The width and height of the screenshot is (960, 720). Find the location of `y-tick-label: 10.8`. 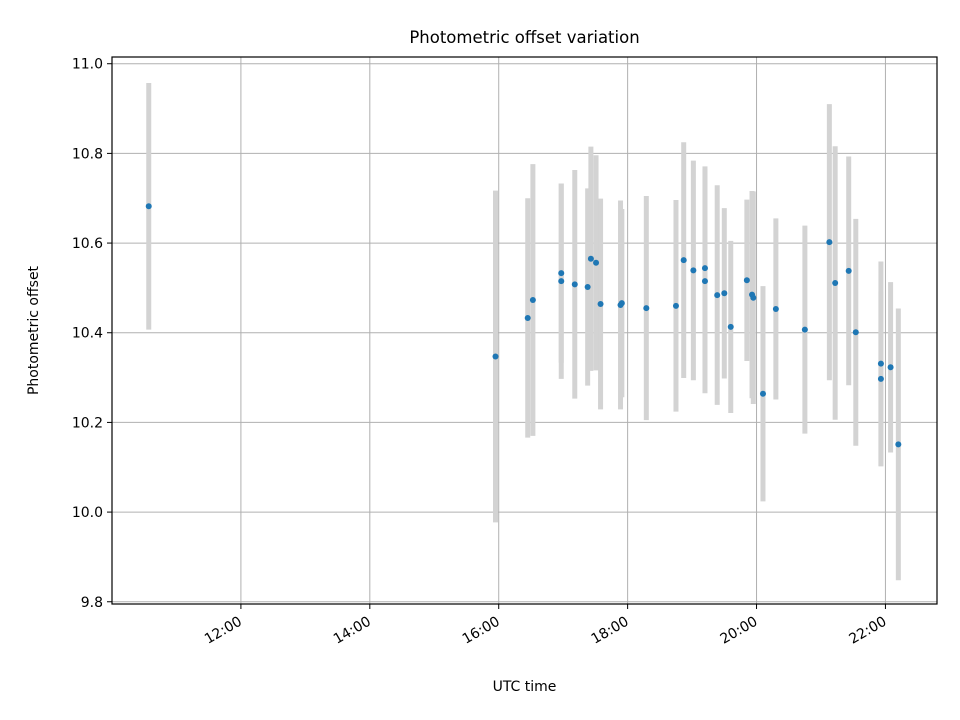

y-tick-label: 10.8 is located at coordinates (87, 154).